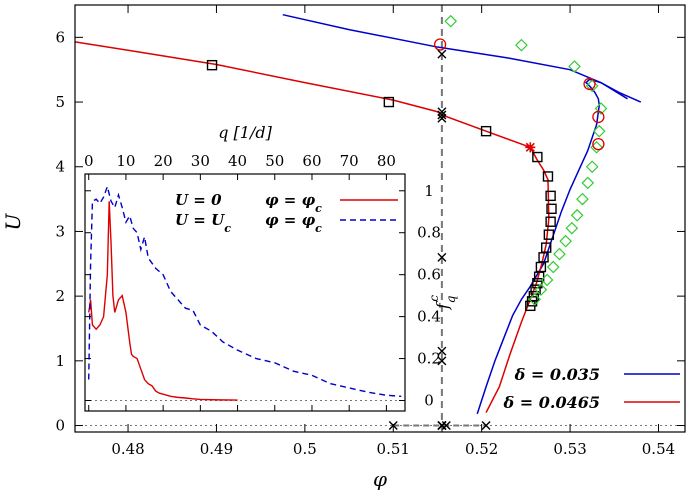 The height and width of the screenshot is (496, 700). Describe the element at coordinates (163, 161) in the screenshot. I see `inset-x-tick-label: 20` at that location.